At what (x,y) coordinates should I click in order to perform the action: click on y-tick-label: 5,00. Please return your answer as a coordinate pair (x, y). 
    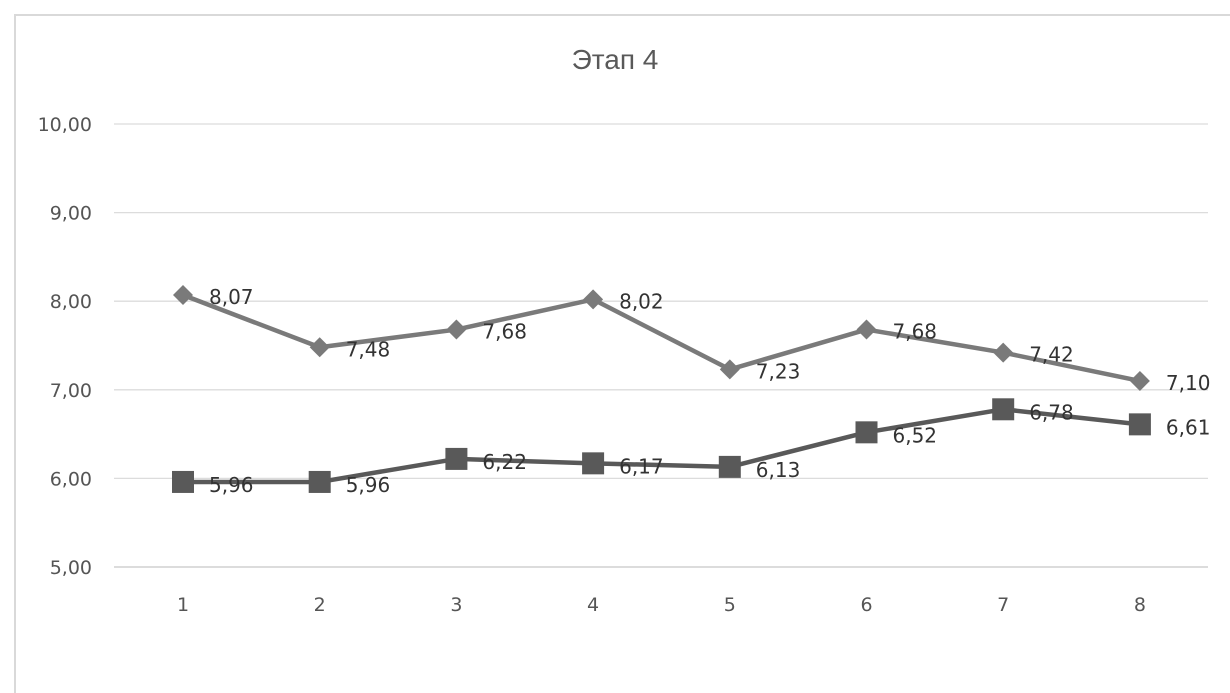
    Looking at the image, I should click on (71, 568).